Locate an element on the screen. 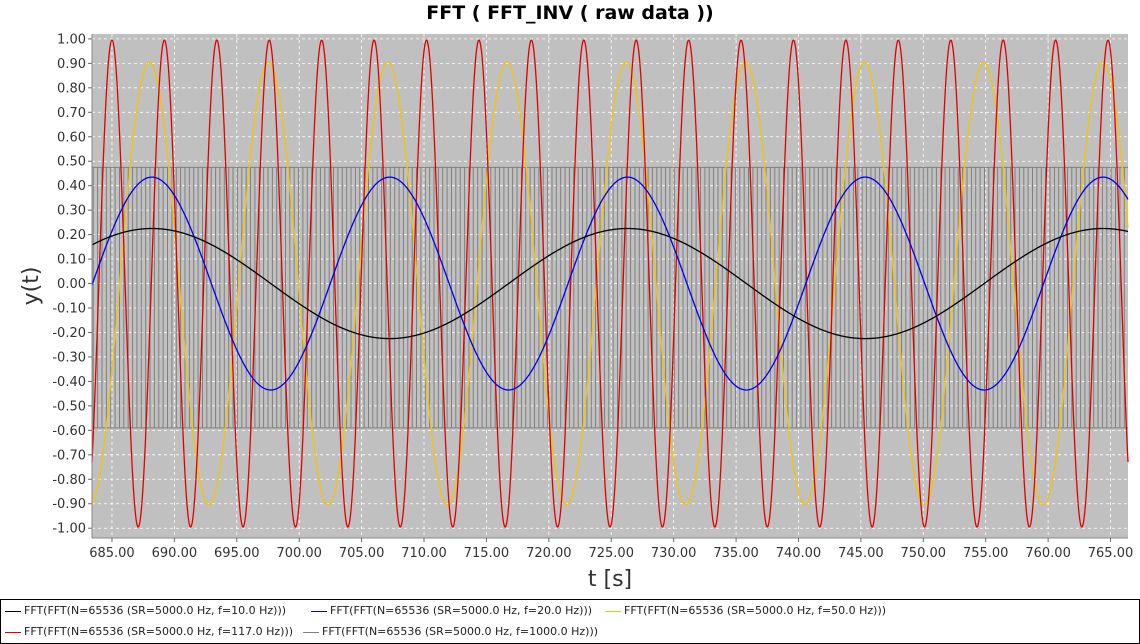 The width and height of the screenshot is (1140, 644). y-tick-label: -0.80 is located at coordinates (69, 480).